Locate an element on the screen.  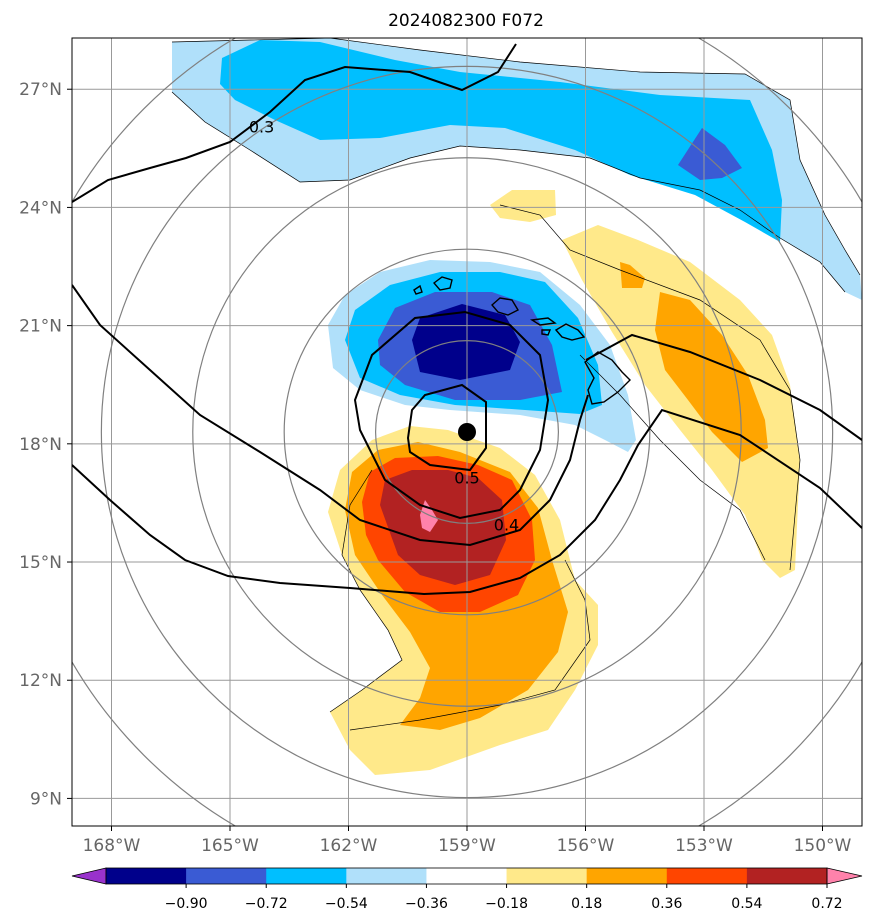
lon-tick-labels: 168°W 165°W 162°W 159°W 156°W 153°W 150°W is located at coordinates (467, 841).